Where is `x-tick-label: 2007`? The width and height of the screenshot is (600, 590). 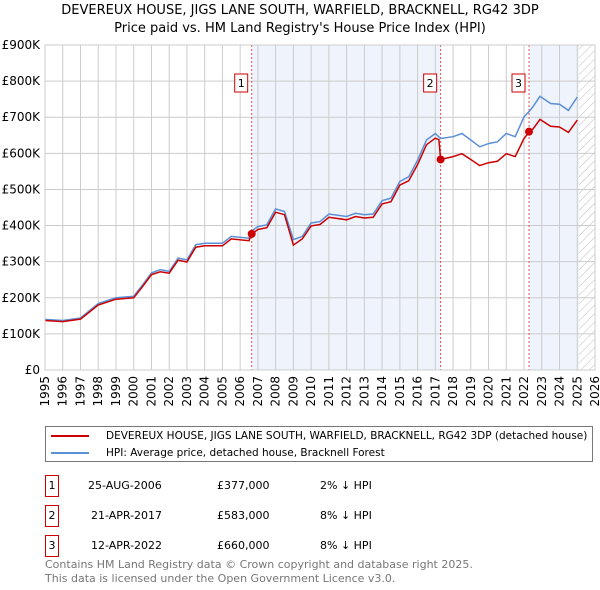
x-tick-label: 2007 is located at coordinates (258, 391).